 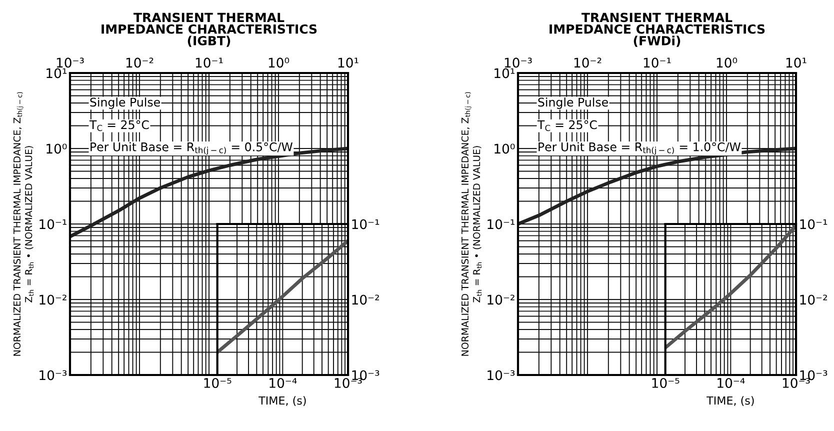 What do you see at coordinates (191, 148) in the screenshot?
I see `annotation: Per Unit Base = R$_{th(j−c)}$ = 0.5°C/W` at bounding box center [191, 148].